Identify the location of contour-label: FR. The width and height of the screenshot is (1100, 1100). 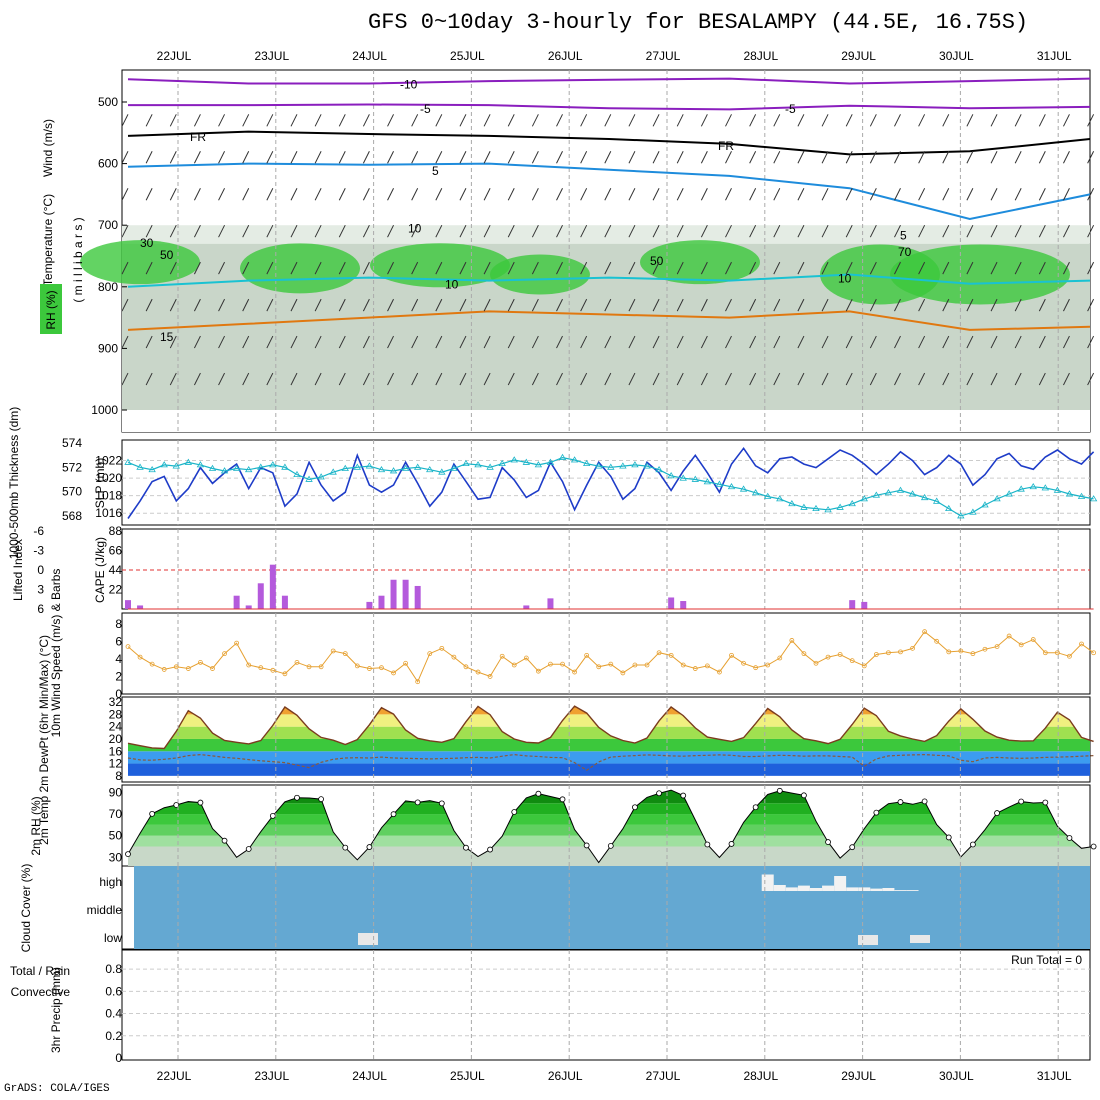
(726, 146).